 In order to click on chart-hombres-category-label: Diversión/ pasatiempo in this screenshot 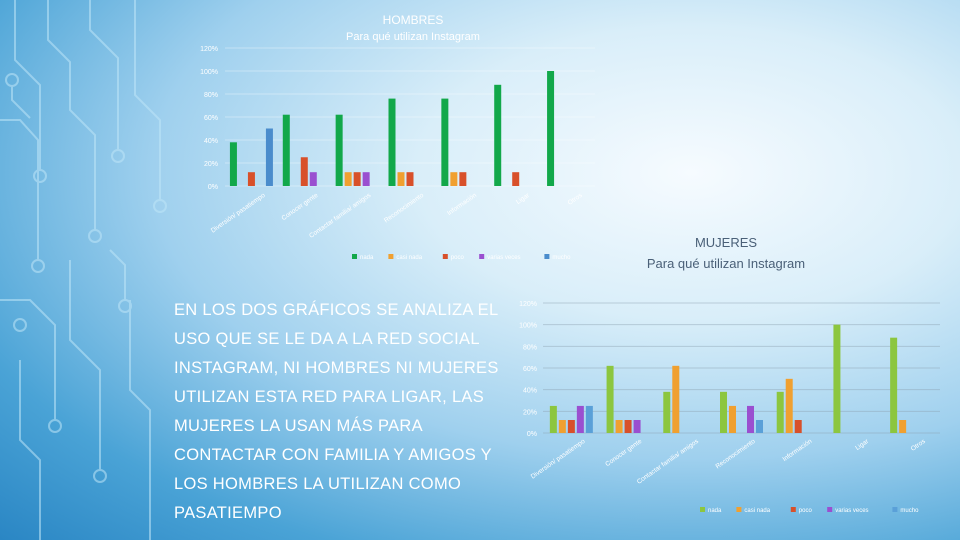, I will do `click(238, 213)`.